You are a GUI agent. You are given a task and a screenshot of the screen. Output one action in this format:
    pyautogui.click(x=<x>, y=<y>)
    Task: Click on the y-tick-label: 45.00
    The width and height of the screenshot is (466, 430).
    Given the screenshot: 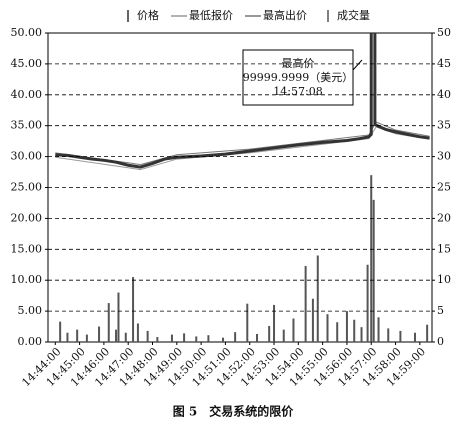 What is the action you would take?
    pyautogui.click(x=27, y=63)
    